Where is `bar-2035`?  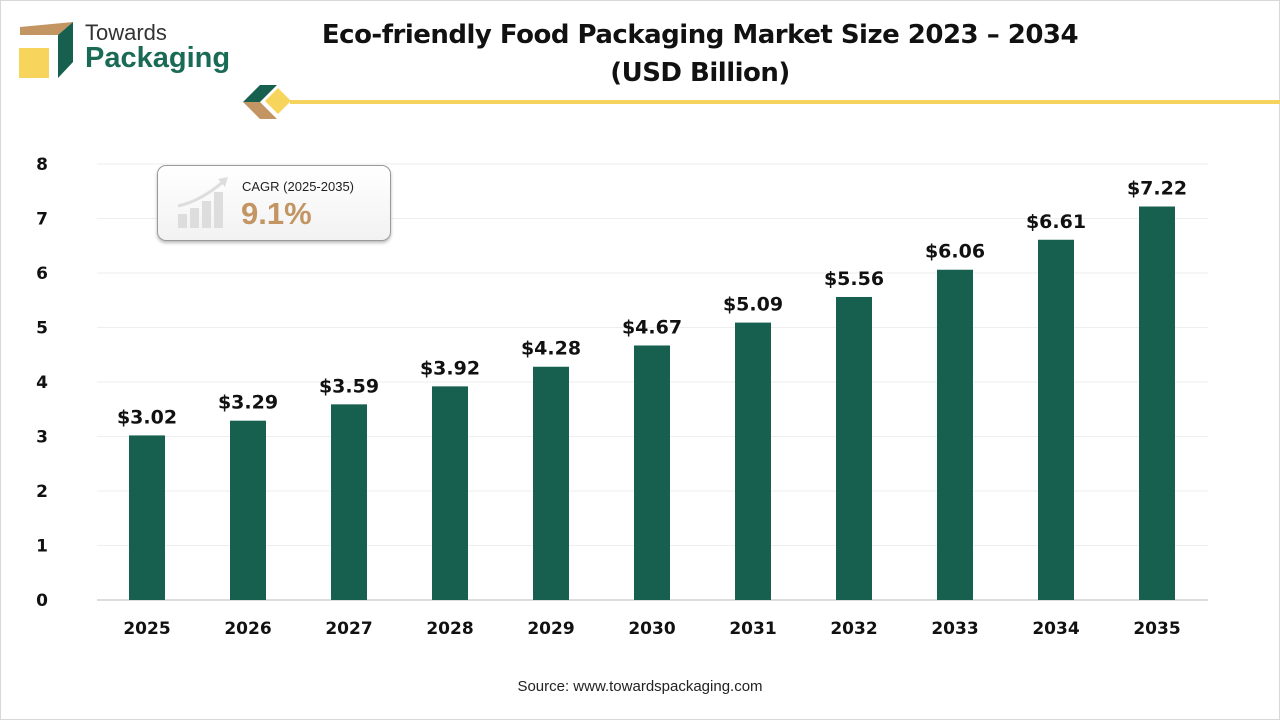
bar-2035 is located at coordinates (1157, 403).